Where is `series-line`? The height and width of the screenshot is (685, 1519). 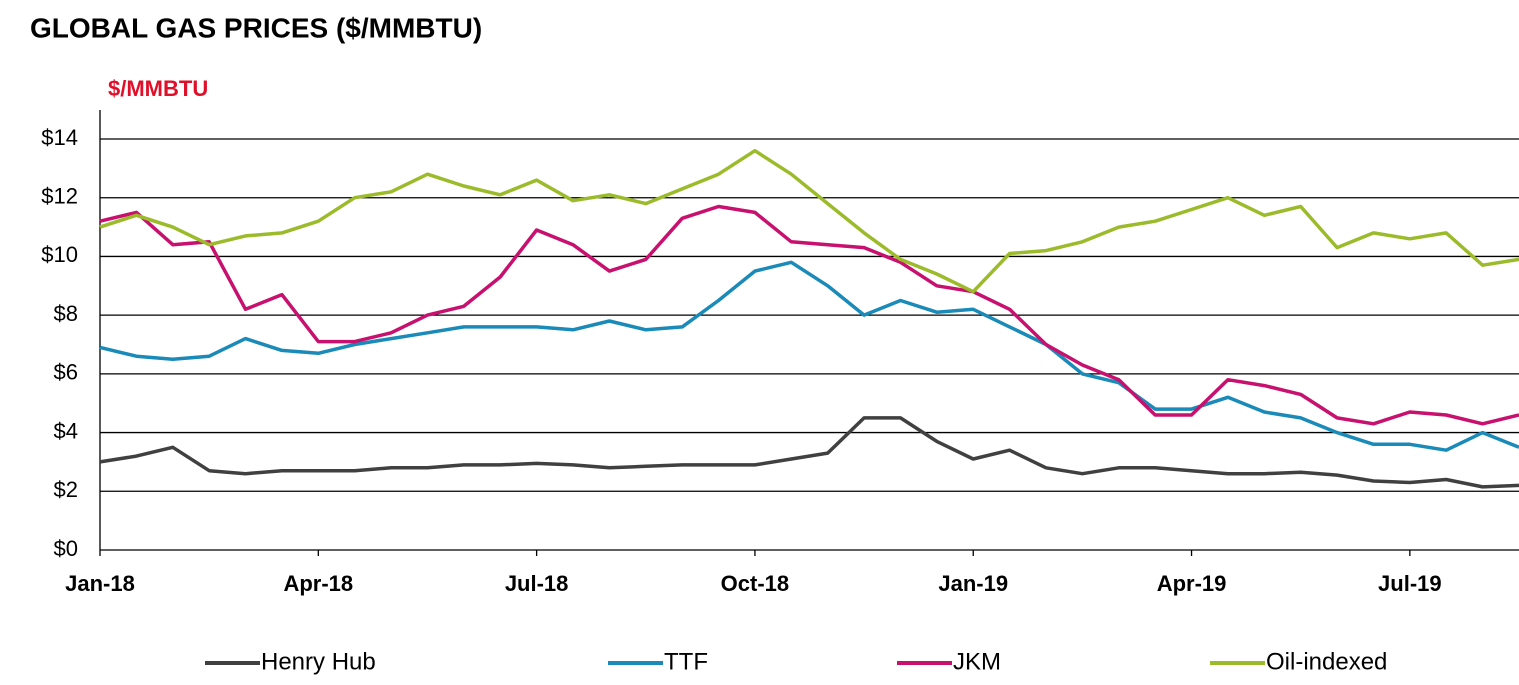 series-line is located at coordinates (809, 452).